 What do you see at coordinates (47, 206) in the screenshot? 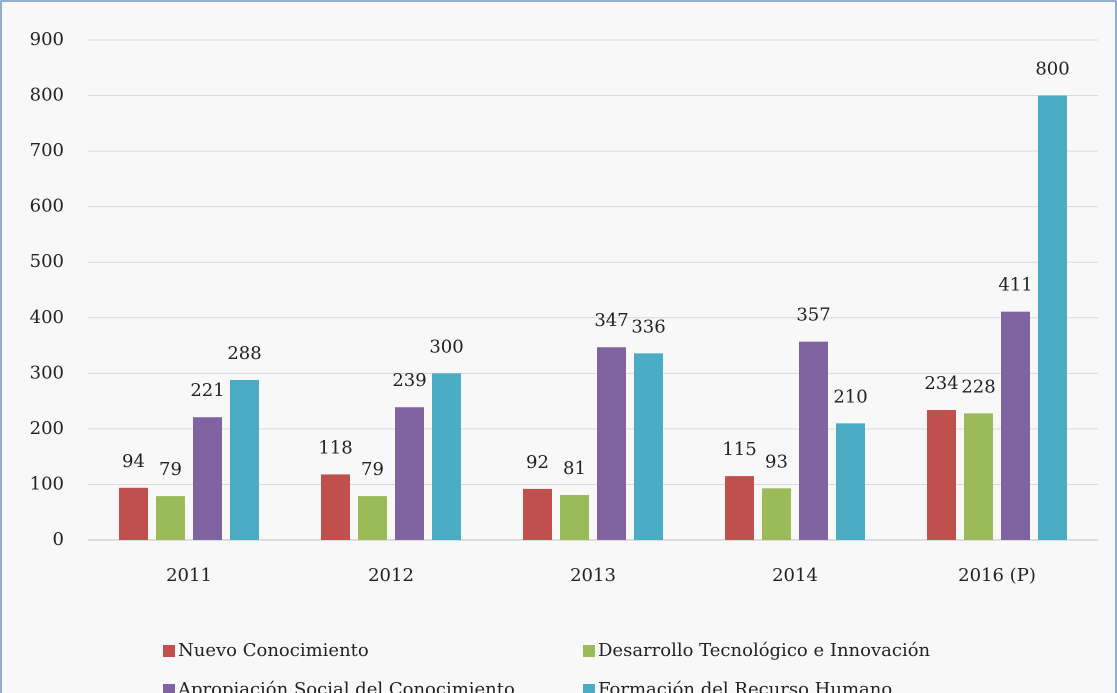
I see `y-tick-label: 600` at bounding box center [47, 206].